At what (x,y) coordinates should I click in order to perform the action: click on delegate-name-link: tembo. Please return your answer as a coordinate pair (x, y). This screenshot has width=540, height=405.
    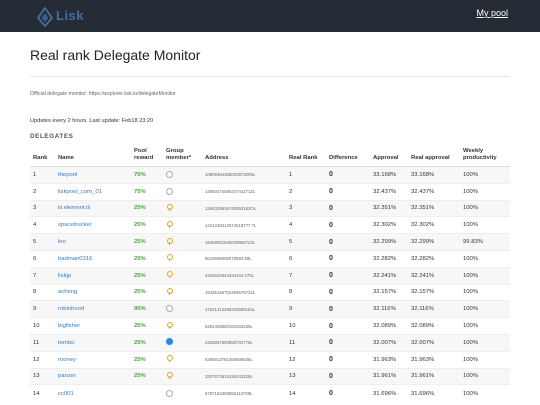
    Looking at the image, I should click on (93, 342).